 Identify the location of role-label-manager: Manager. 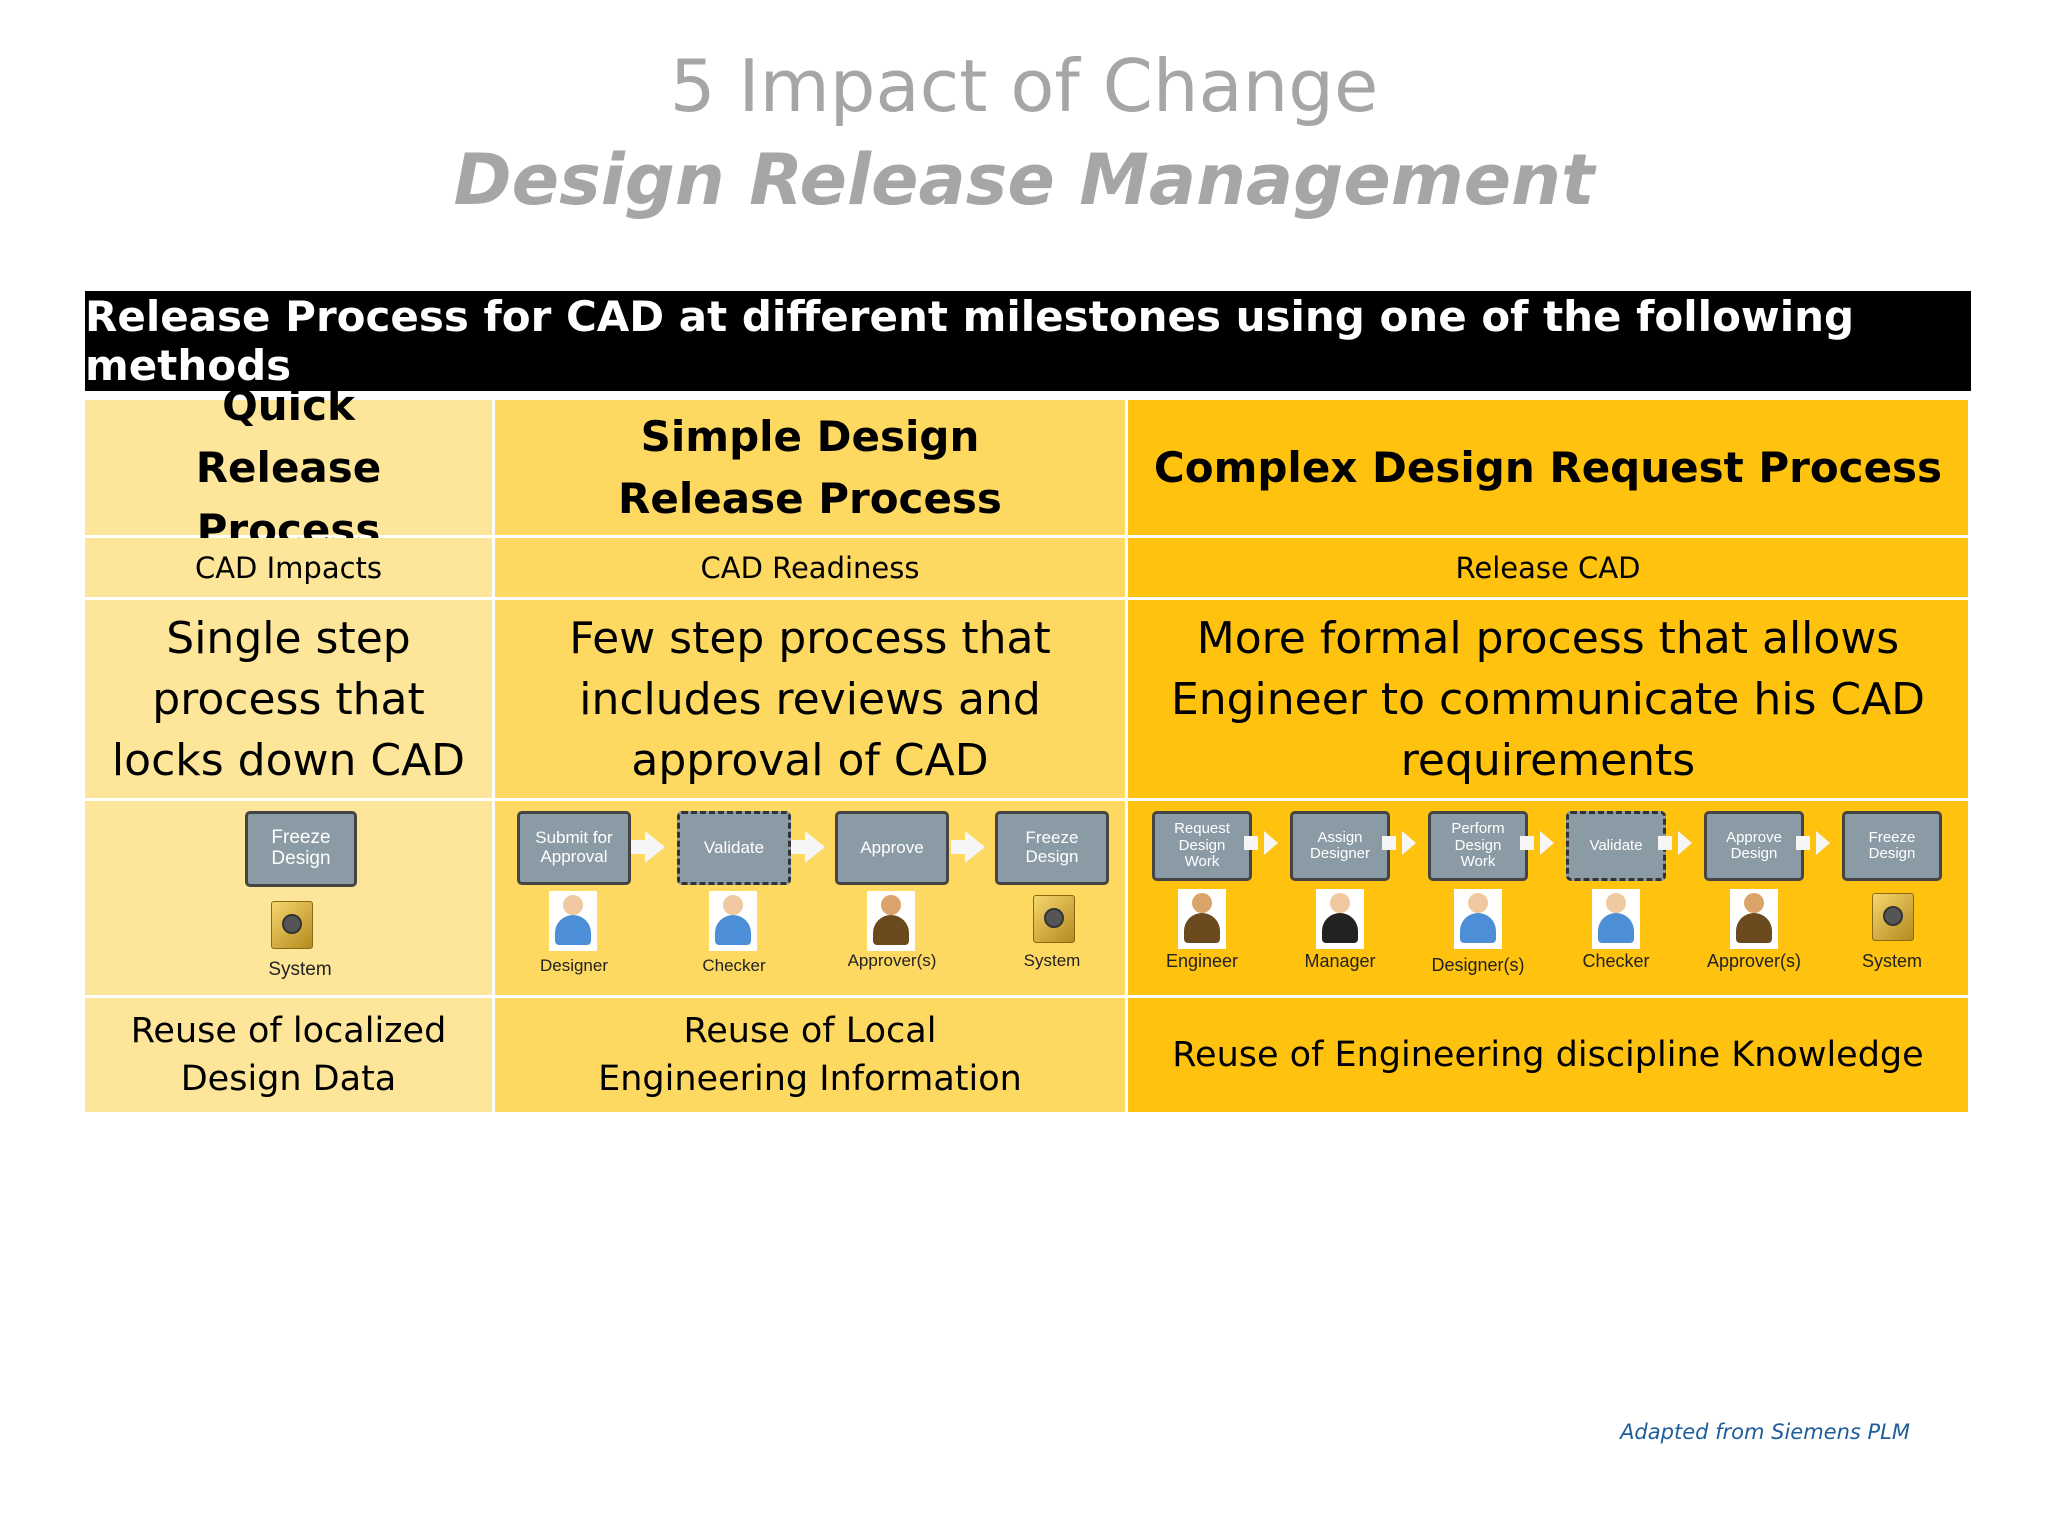
(1340, 961).